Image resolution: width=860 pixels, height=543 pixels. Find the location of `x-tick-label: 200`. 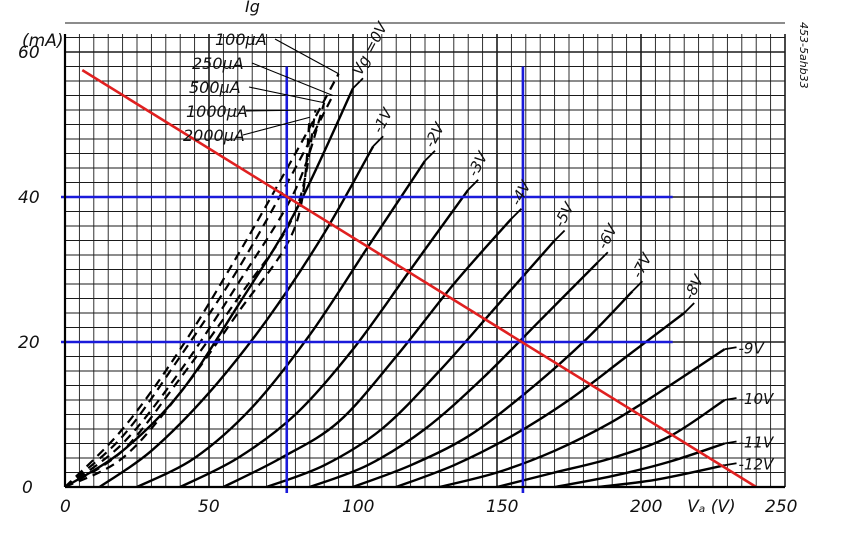

x-tick-label: 200 is located at coordinates (646, 507).